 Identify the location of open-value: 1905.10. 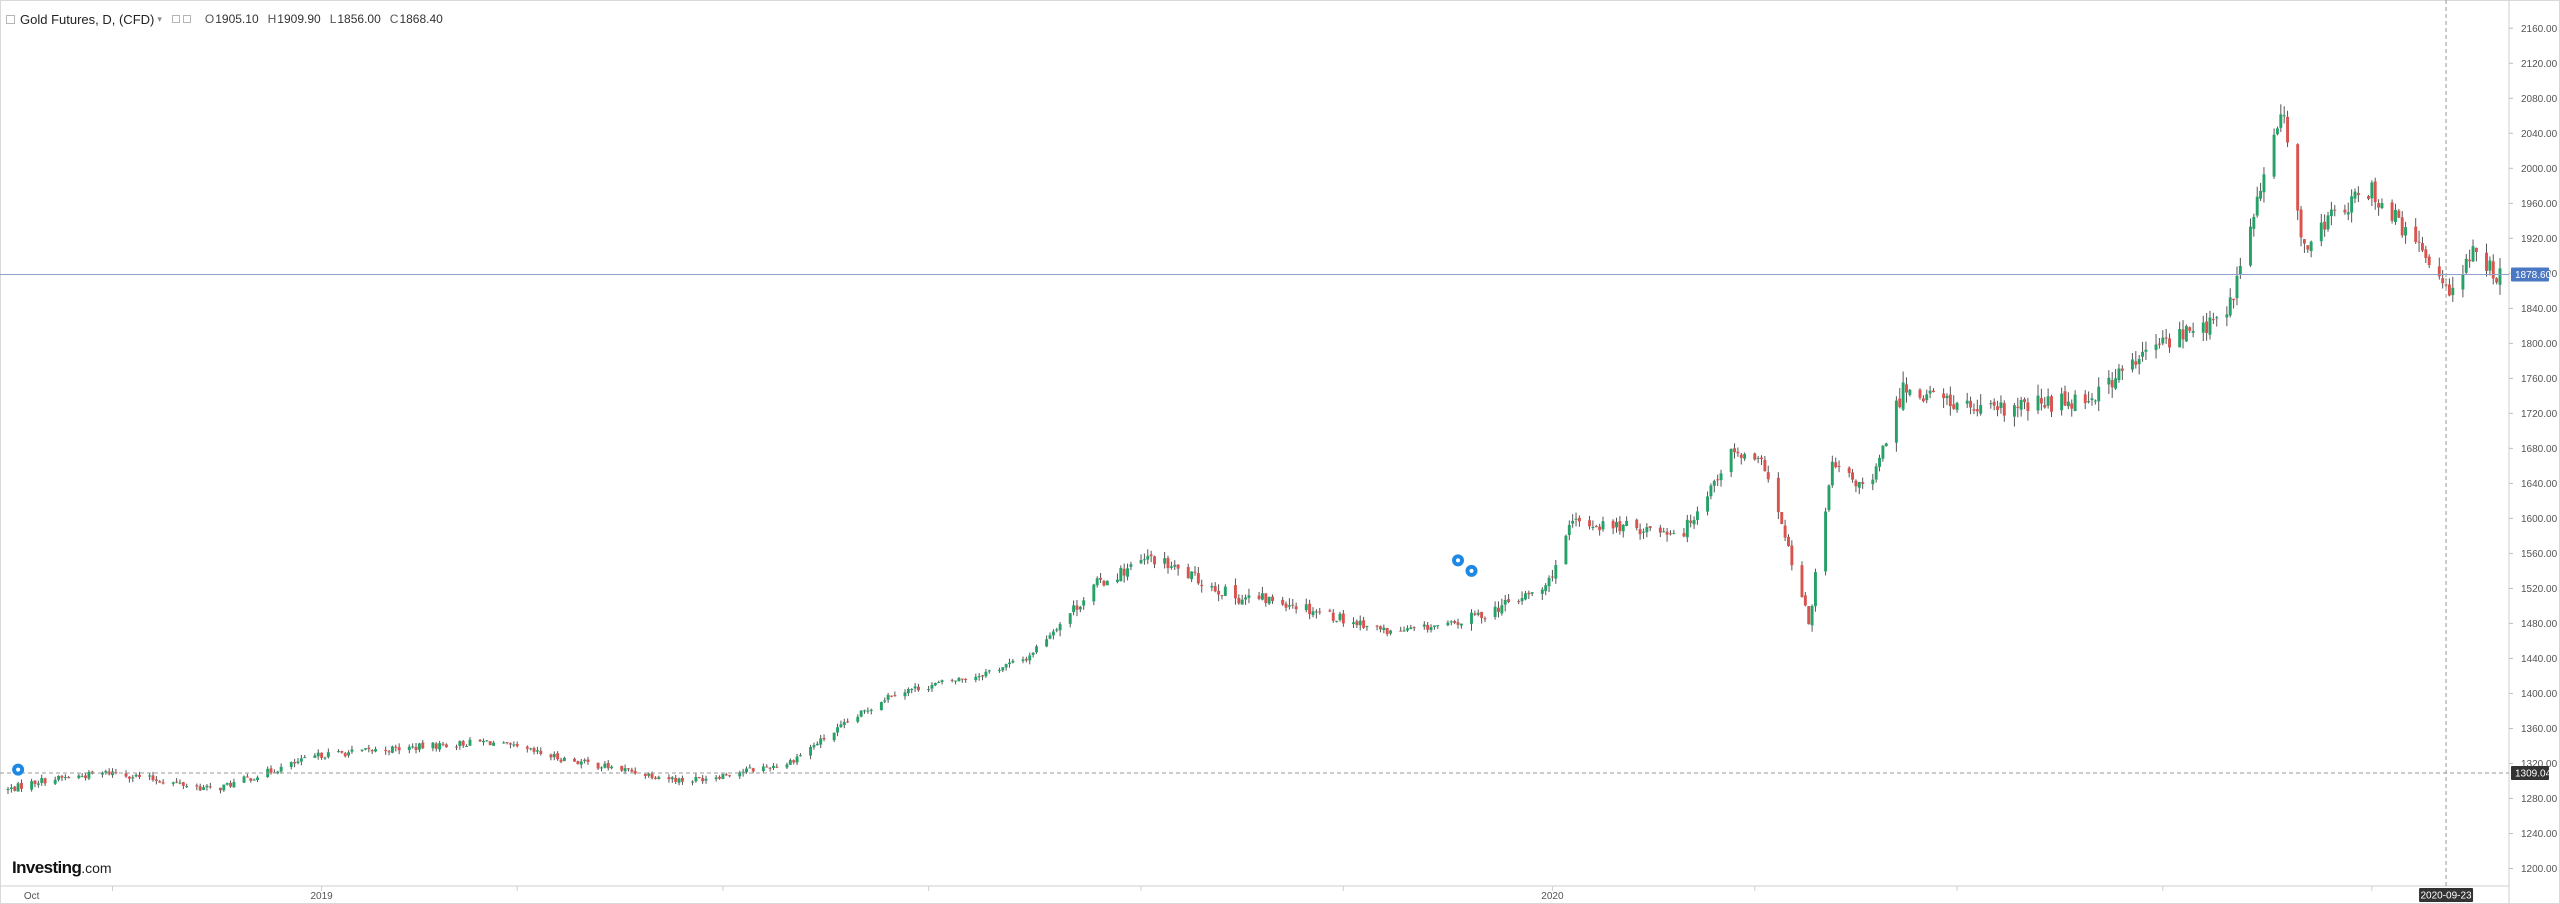
(237, 19).